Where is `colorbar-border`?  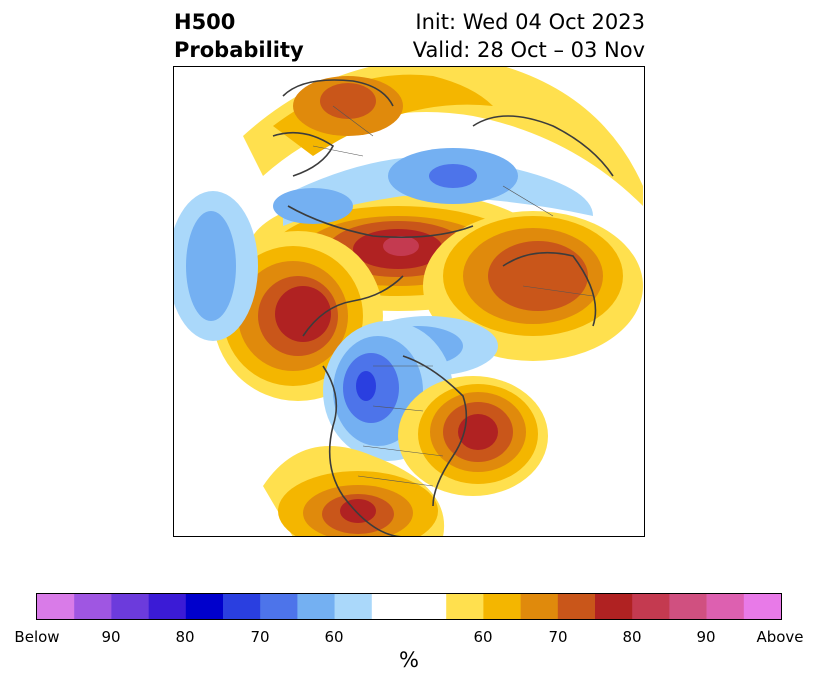 colorbar-border is located at coordinates (409, 606).